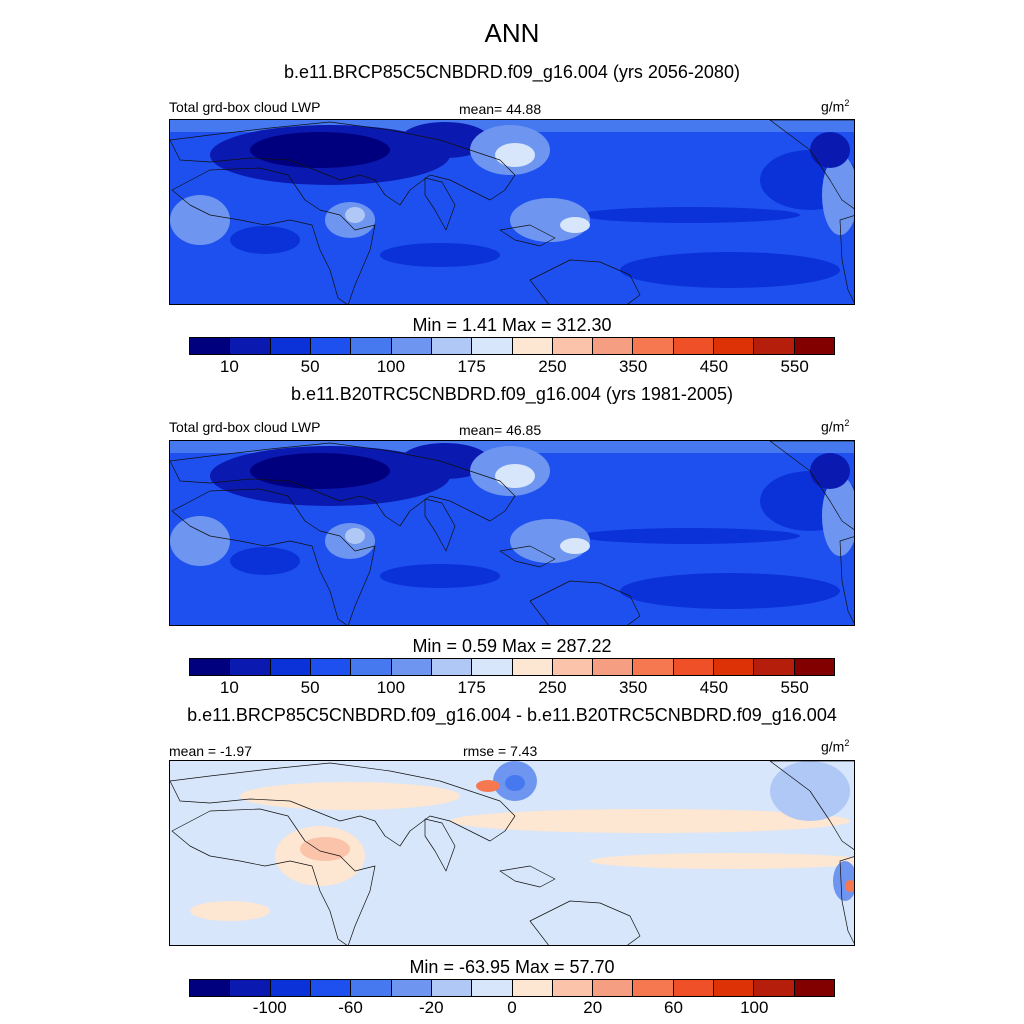 This screenshot has width=1024, height=1024. What do you see at coordinates (673, 1007) in the screenshot?
I see `colorbar-tick-label: 60` at bounding box center [673, 1007].